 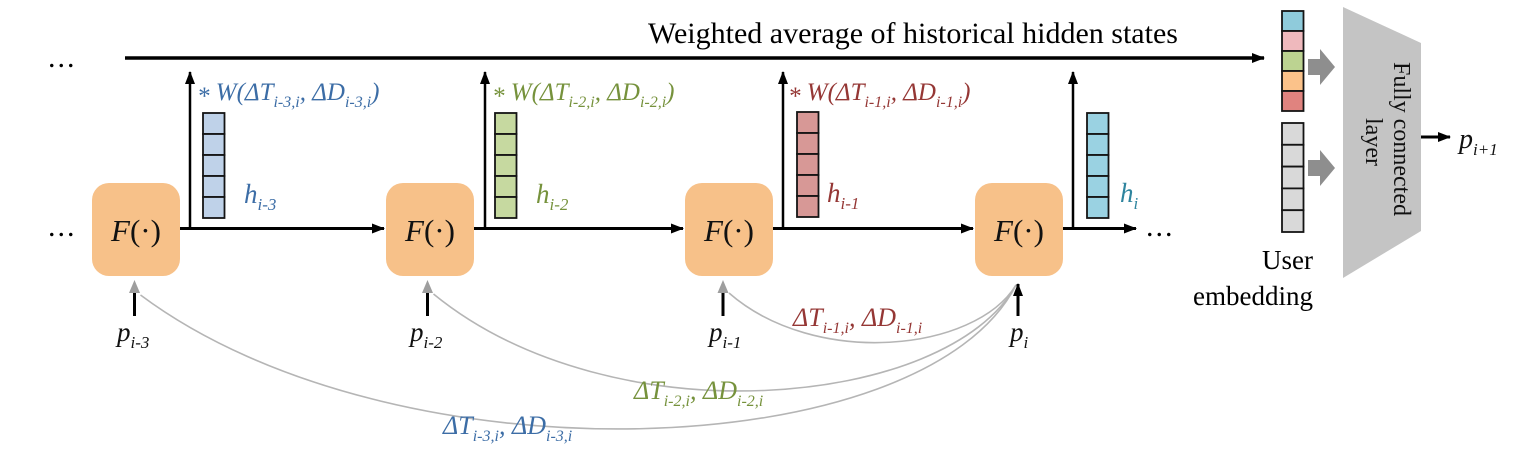 What do you see at coordinates (843, 195) in the screenshot?
I see `h-label-i-1: hi-1` at bounding box center [843, 195].